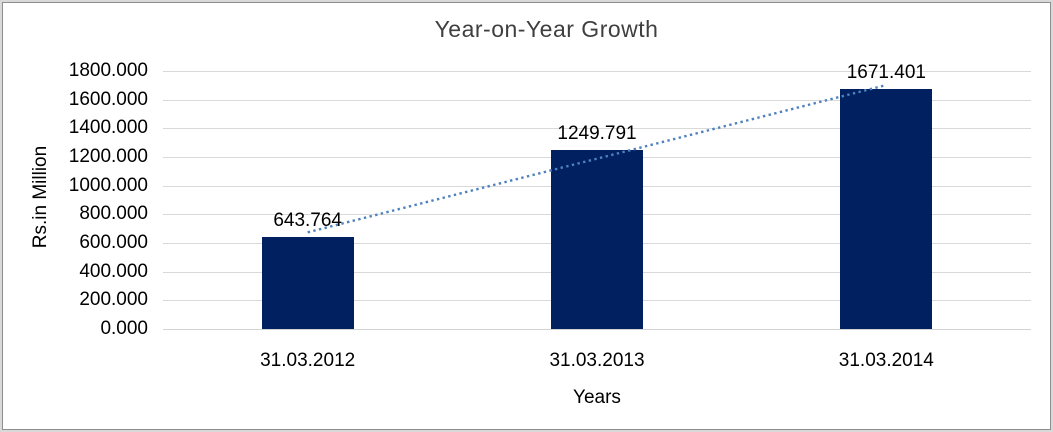 This screenshot has height=432, width=1053. Describe the element at coordinates (108, 99) in the screenshot. I see `y-tick-label: 1600.000` at that location.